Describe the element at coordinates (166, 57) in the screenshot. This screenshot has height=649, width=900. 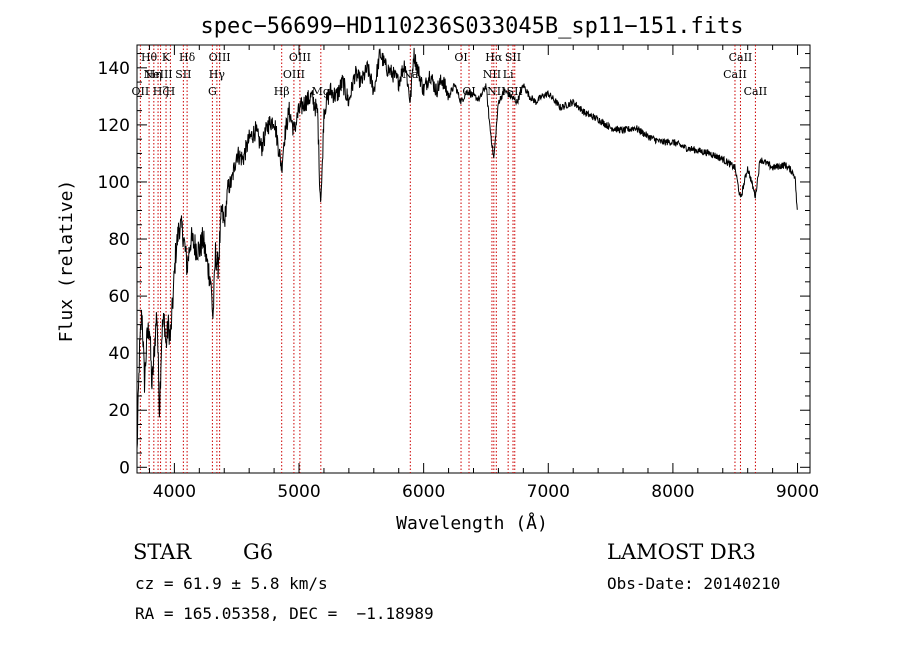
I see `line-marker-label: K` at that location.